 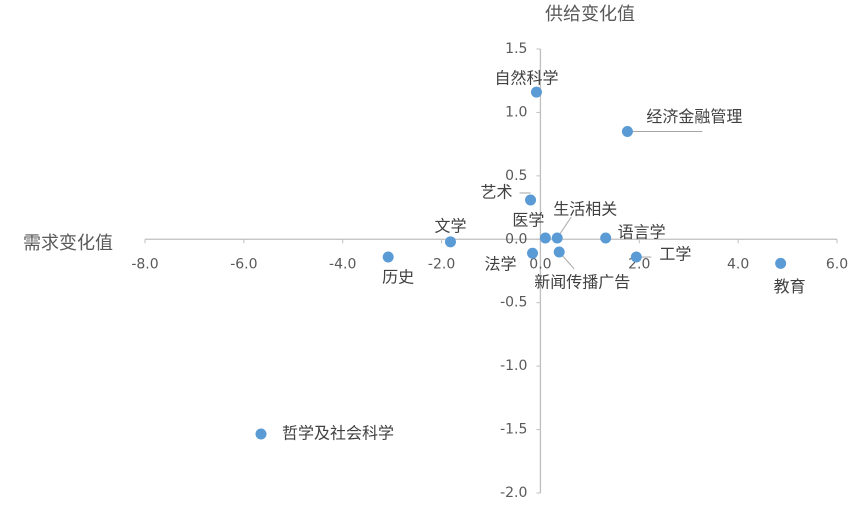 What do you see at coordinates (501, 264) in the screenshot?
I see `point-label: 法学` at bounding box center [501, 264].